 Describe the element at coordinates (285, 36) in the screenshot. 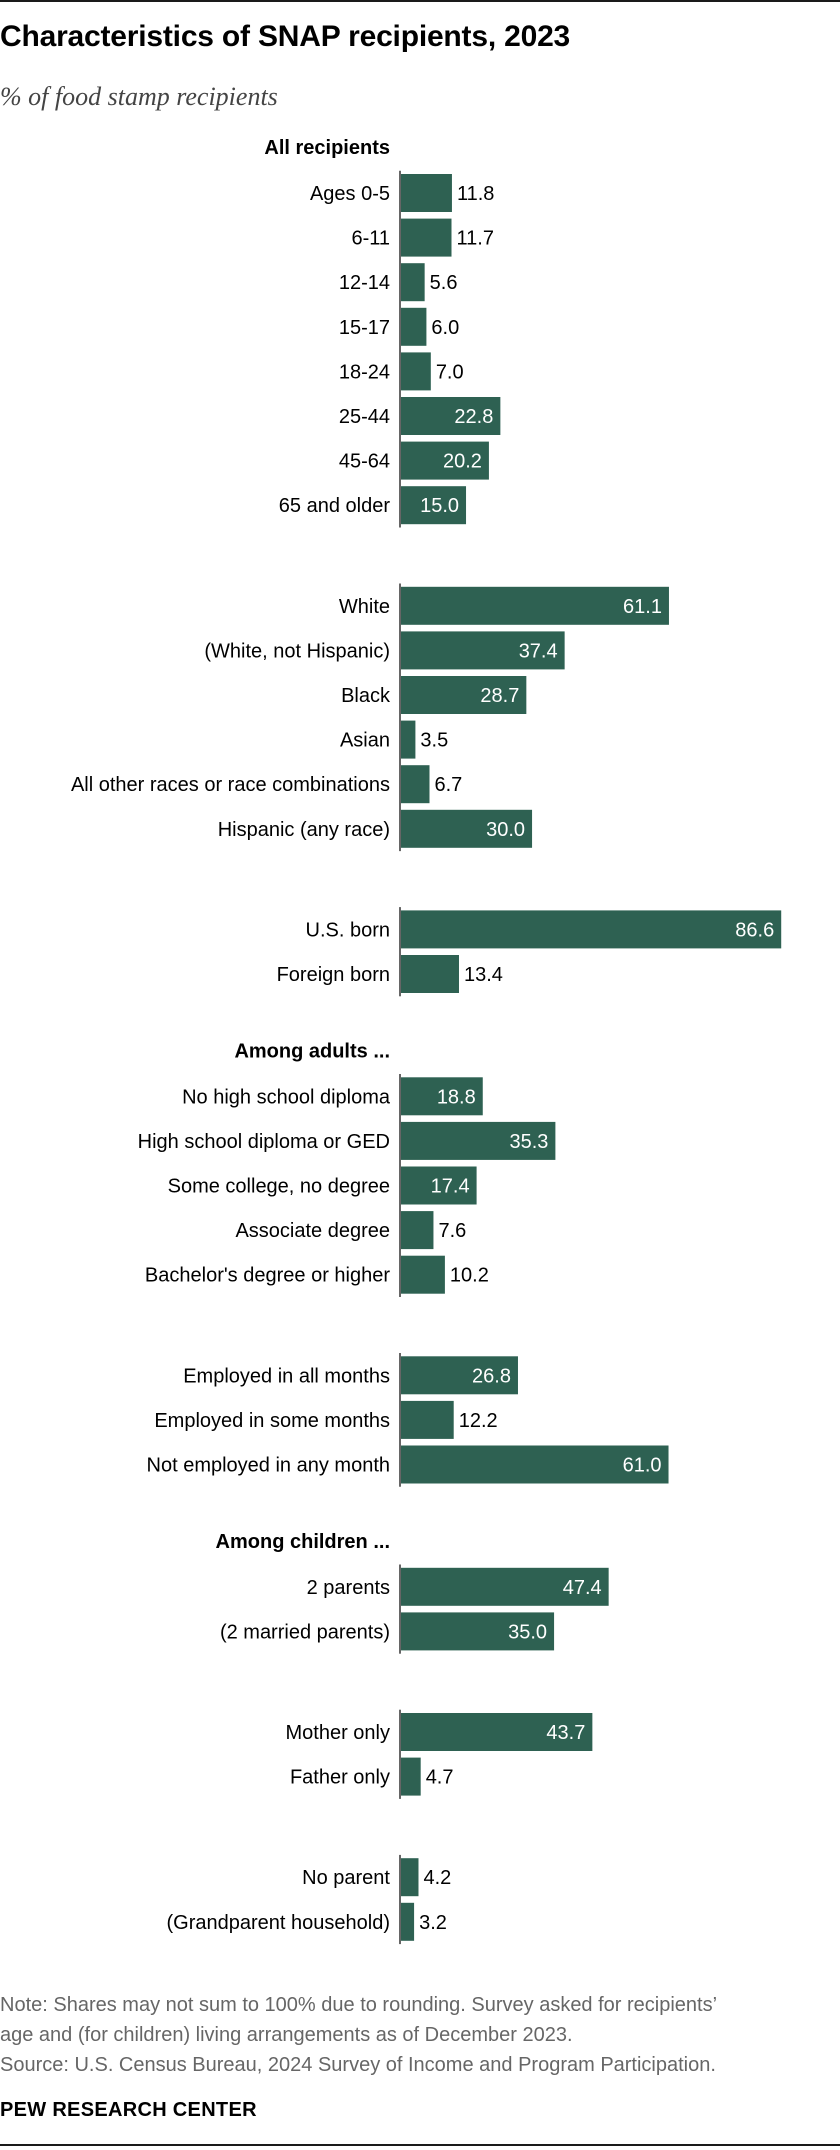

I see `chart-title: Characteristics of SNAP recipients, 2023` at that location.